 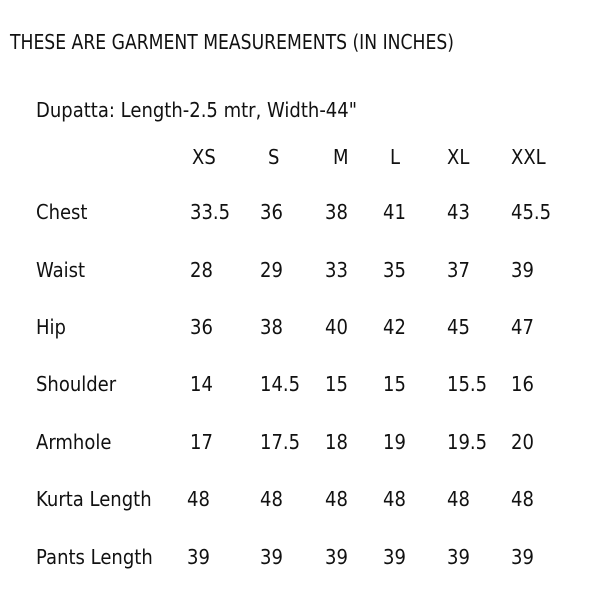 What do you see at coordinates (201, 442) in the screenshot?
I see `table-cell: 17` at bounding box center [201, 442].